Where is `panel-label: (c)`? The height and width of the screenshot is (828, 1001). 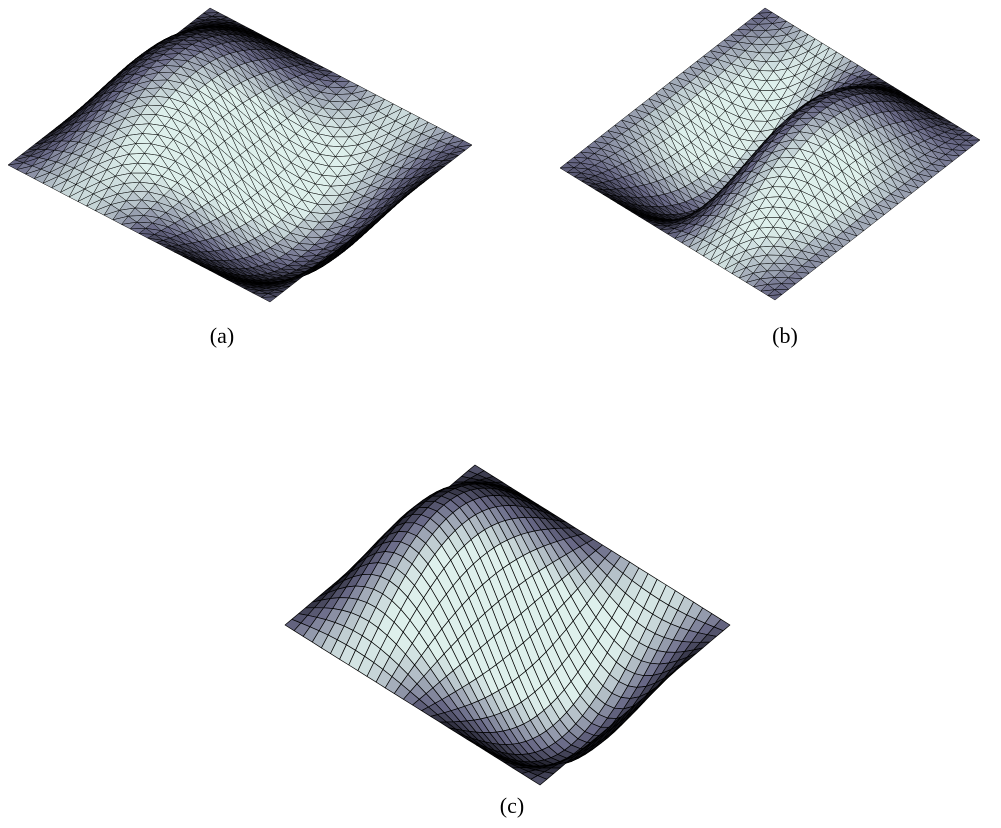
panel-label: (c) is located at coordinates (512, 805).